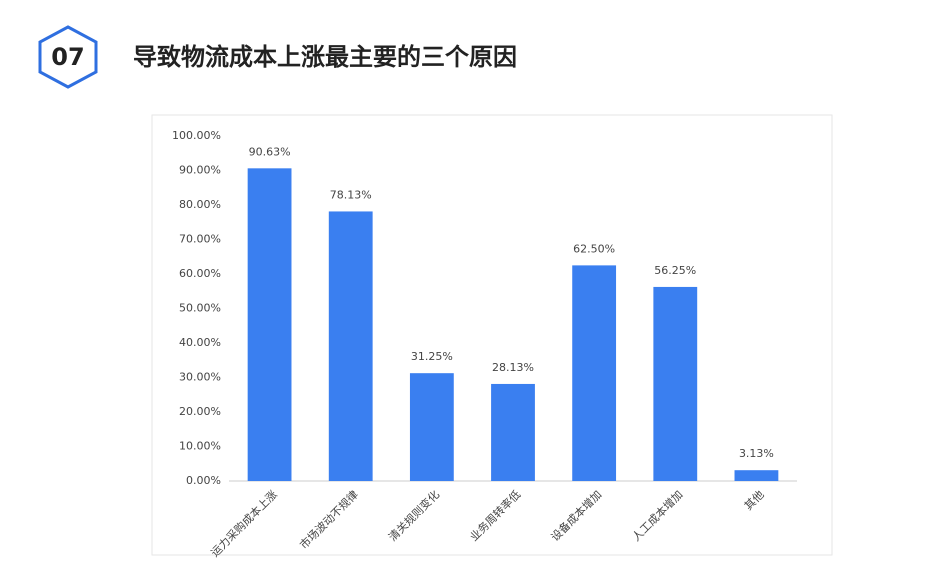 The width and height of the screenshot is (937, 579). I want to click on y-tick-label: 60.00%, so click(200, 273).